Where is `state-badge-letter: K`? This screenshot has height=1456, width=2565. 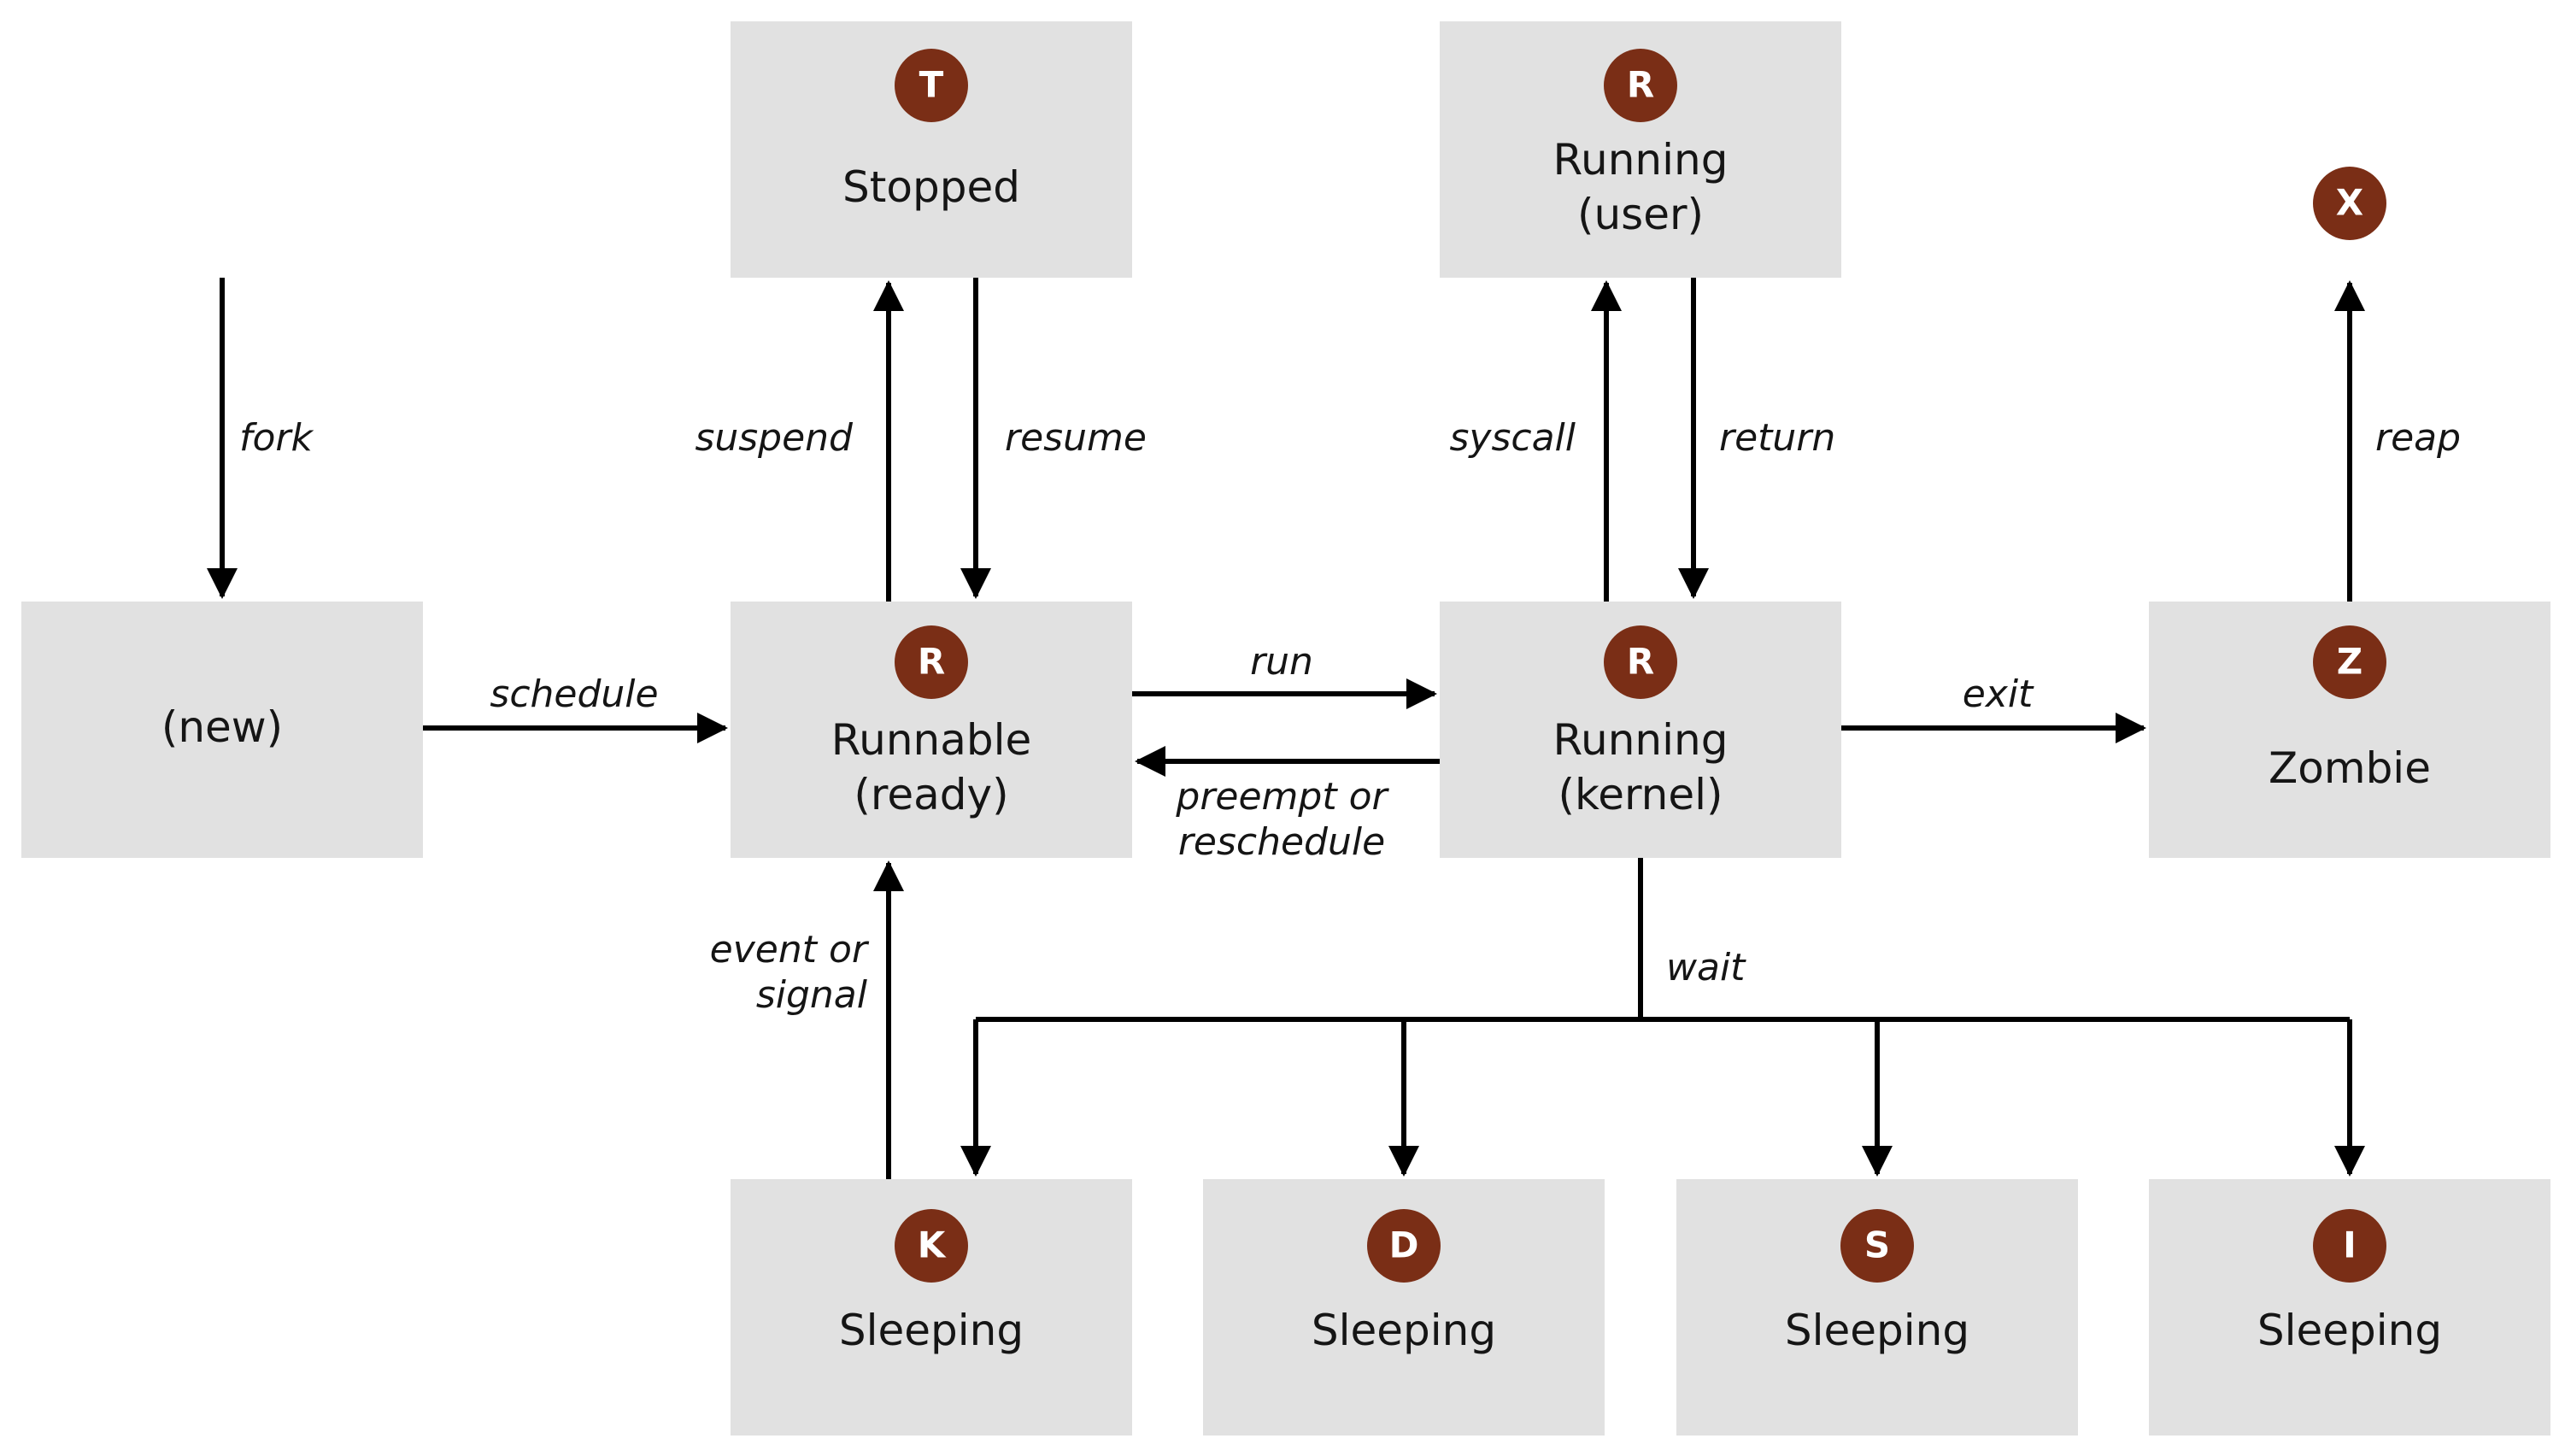
state-badge-letter: K is located at coordinates (932, 1245).